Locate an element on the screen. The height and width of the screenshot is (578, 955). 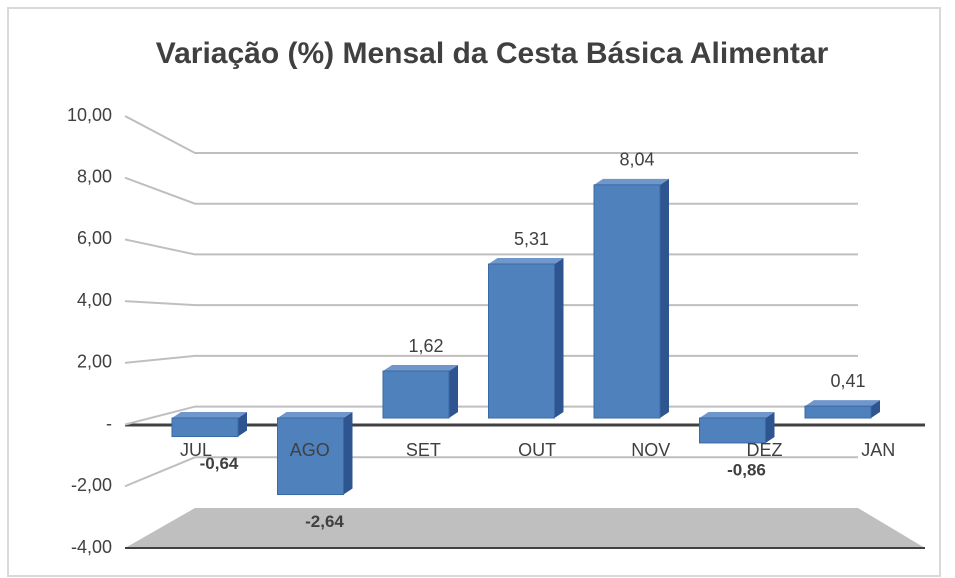
x-tick-label: OUT is located at coordinates (537, 450).